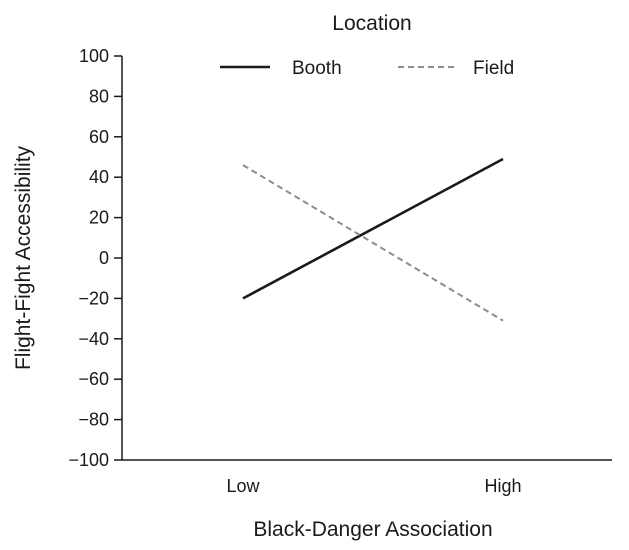 The height and width of the screenshot is (550, 629). I want to click on y-axis: 100 80 60 40 20 0 −20 −40 −60 −80 −100, so click(95, 258).